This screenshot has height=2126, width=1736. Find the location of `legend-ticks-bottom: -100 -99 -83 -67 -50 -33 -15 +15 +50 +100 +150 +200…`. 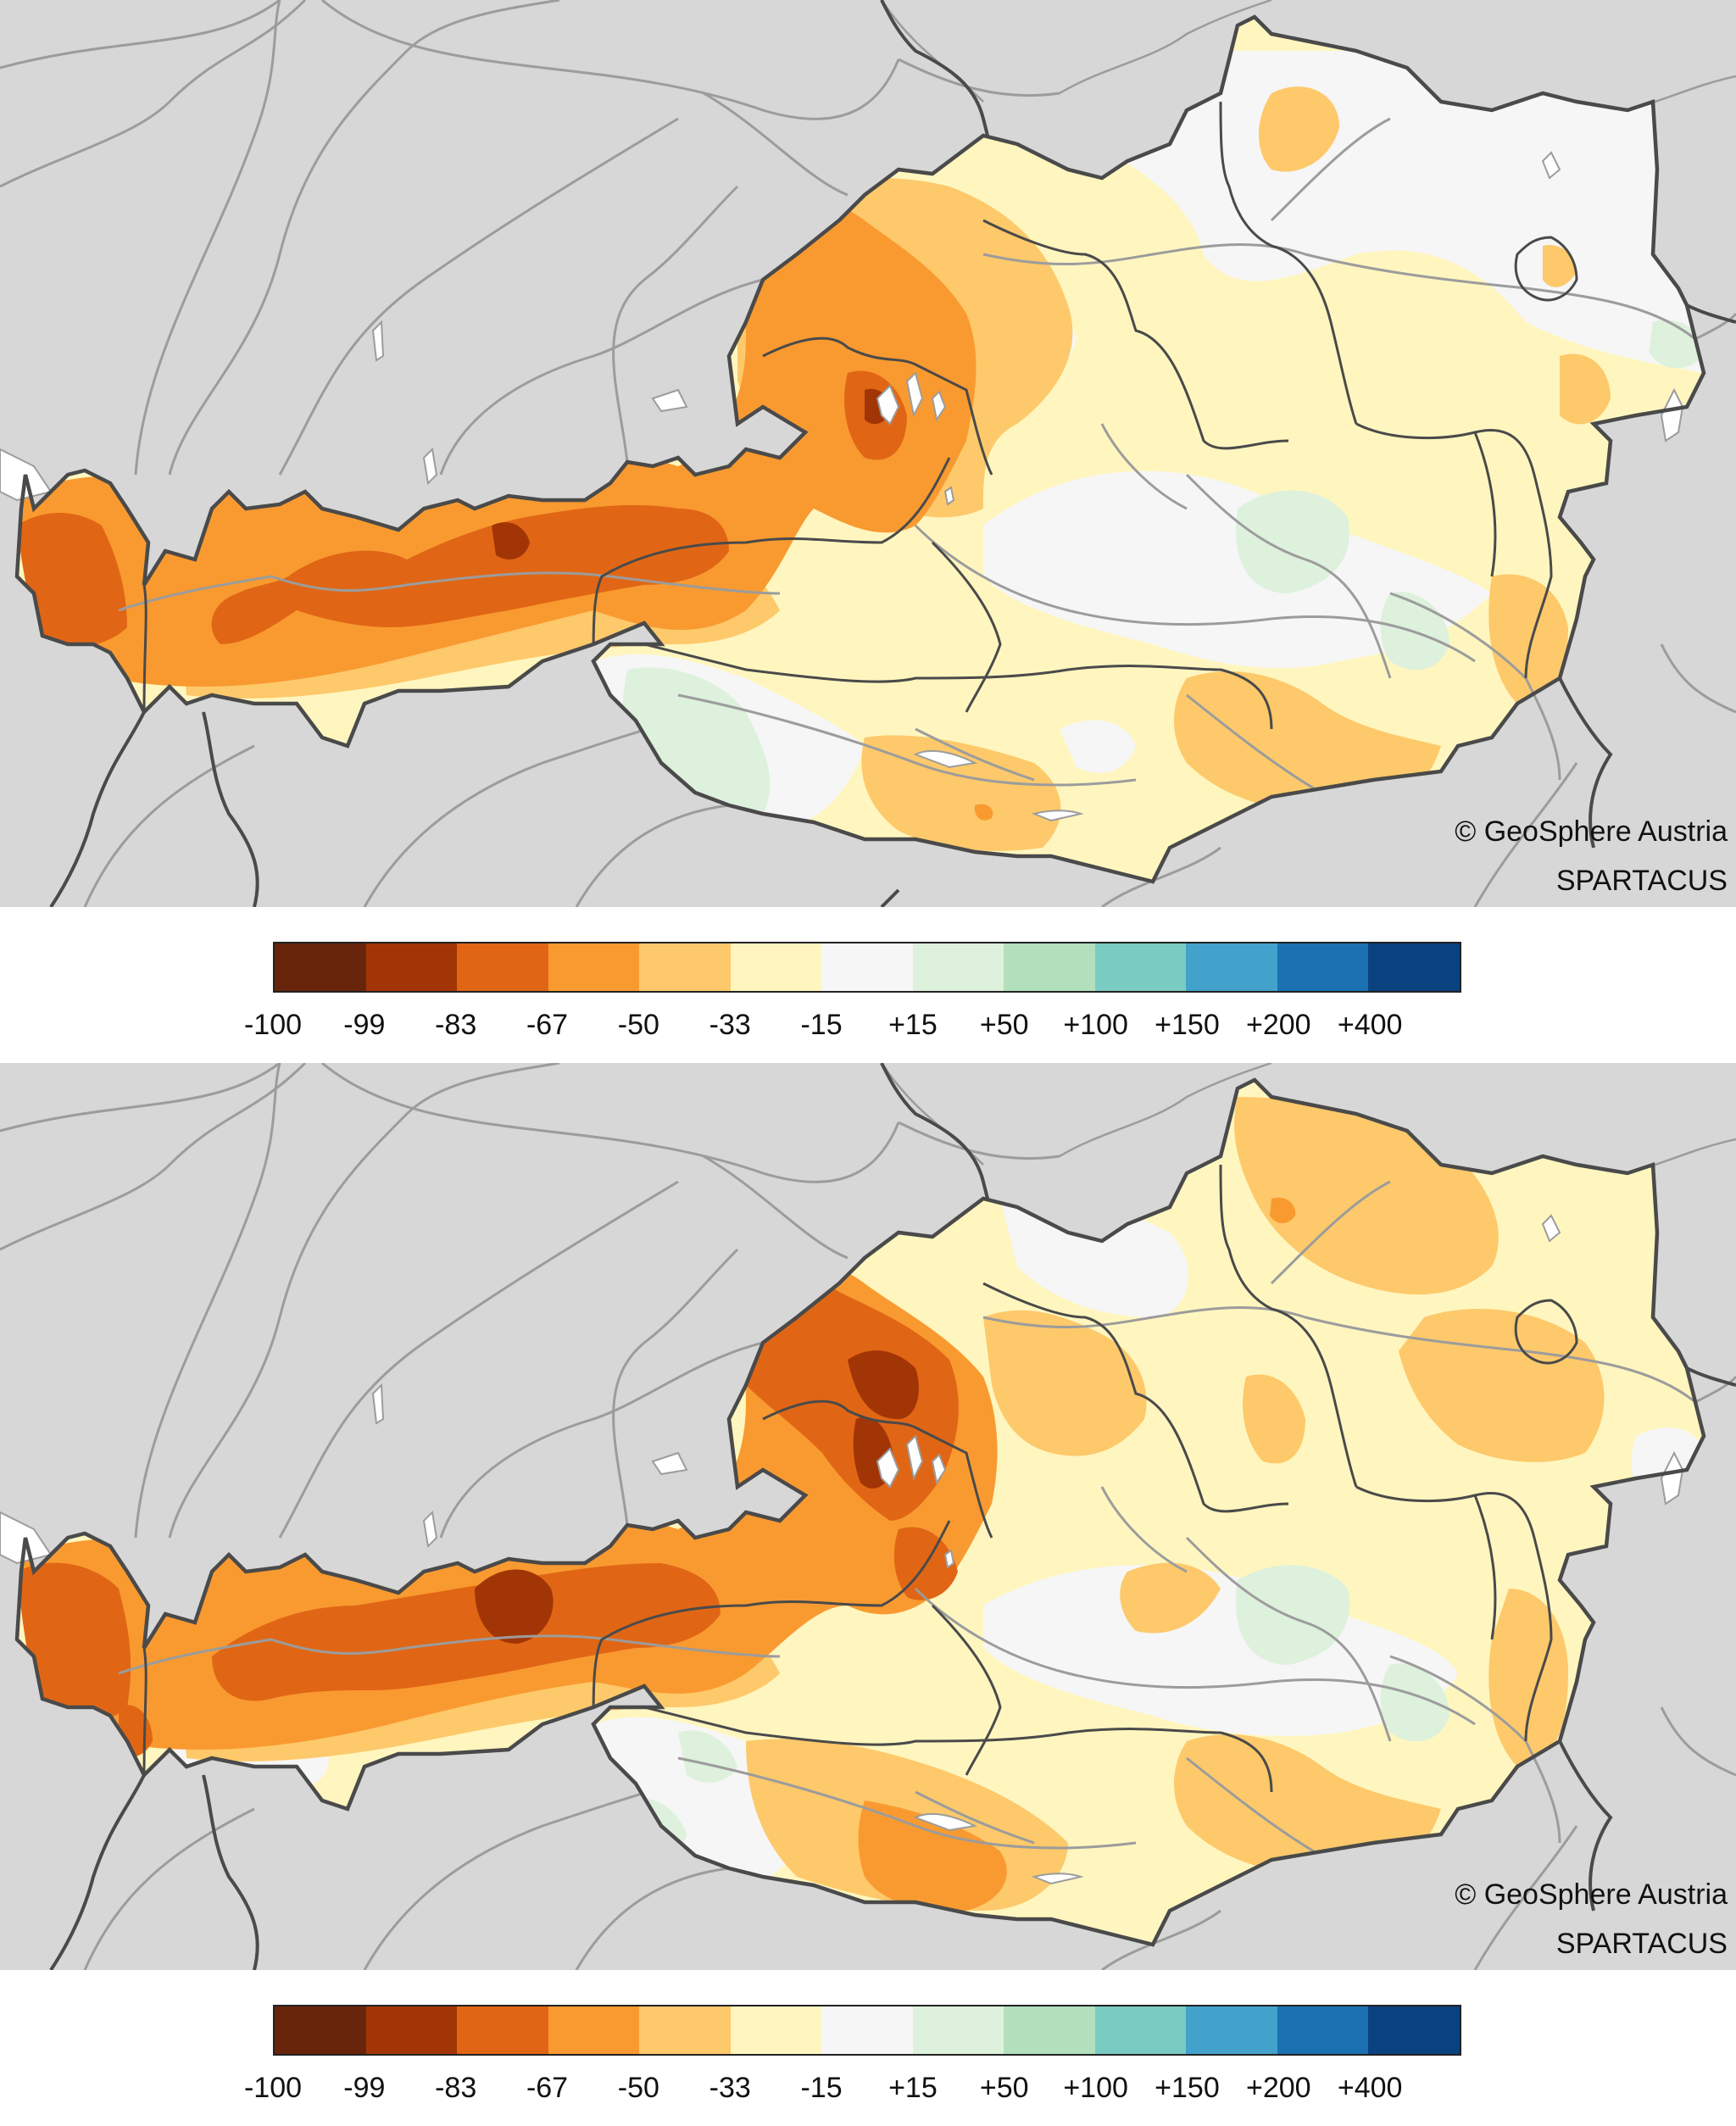

legend-ticks-bottom: -100 -99 -83 -67 -50 -33 -15 +15 +50 +100 +150 +200… is located at coordinates (868, 2093).